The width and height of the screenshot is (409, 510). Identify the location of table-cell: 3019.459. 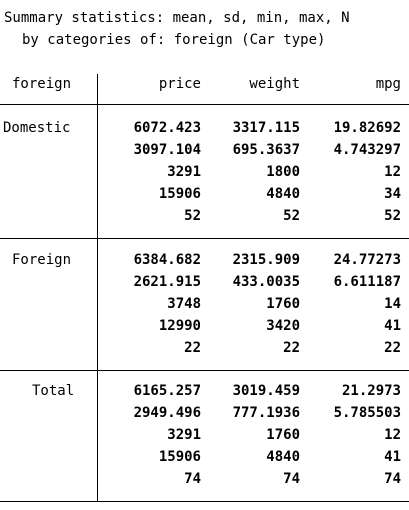
(266, 391).